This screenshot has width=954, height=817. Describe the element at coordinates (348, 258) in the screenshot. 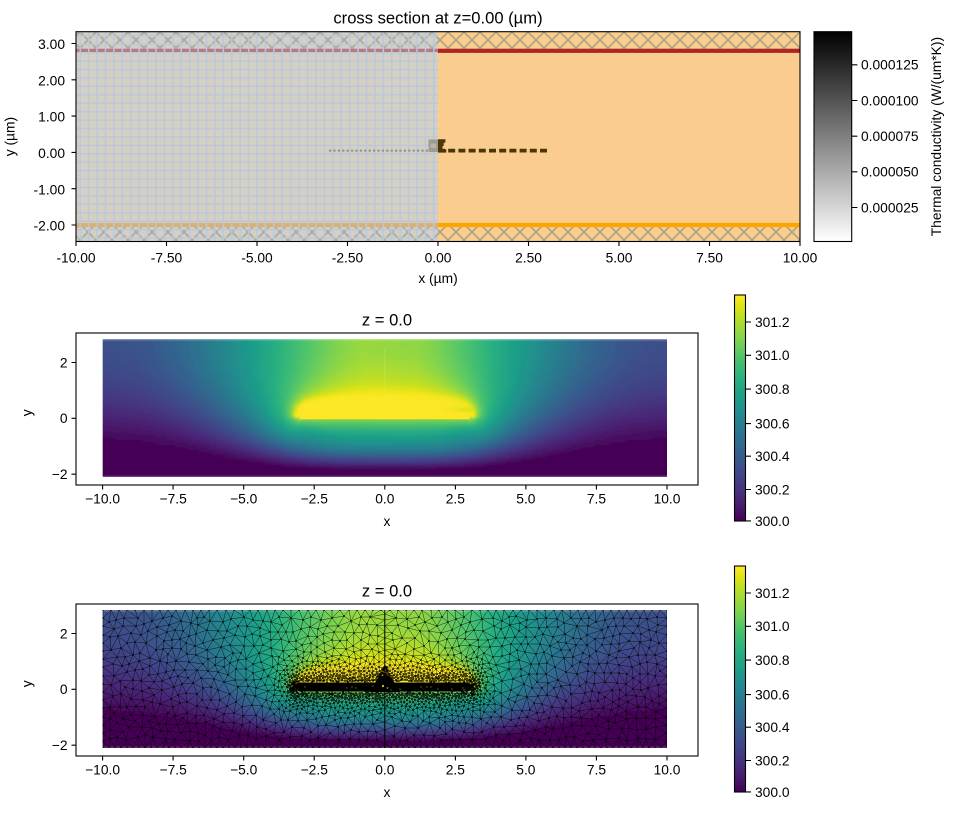

I see `svg-text: -2.50` at that location.